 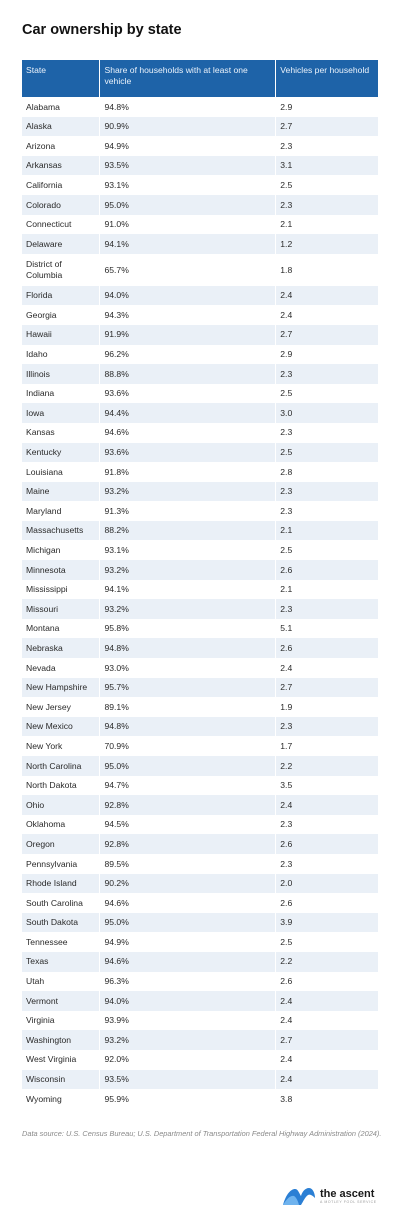 What do you see at coordinates (326, 903) in the screenshot?
I see `cell-vehicles: 2.6` at bounding box center [326, 903].